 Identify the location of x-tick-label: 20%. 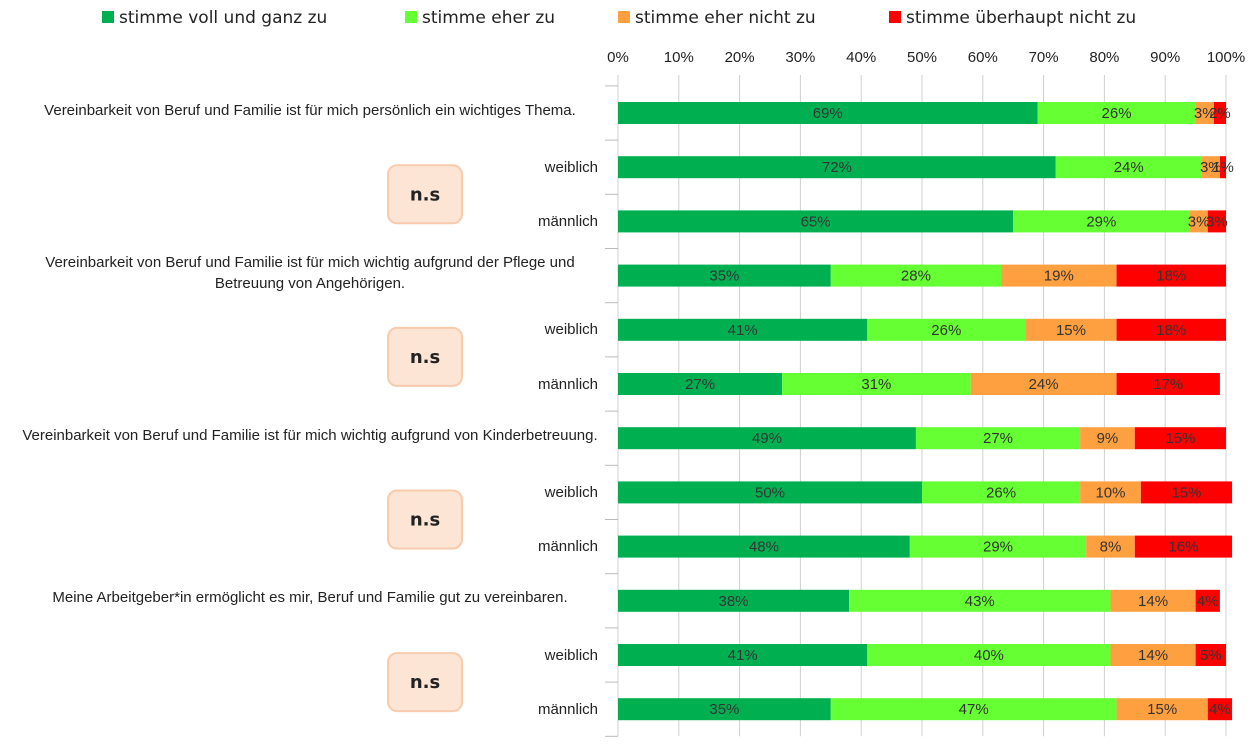
(740, 57).